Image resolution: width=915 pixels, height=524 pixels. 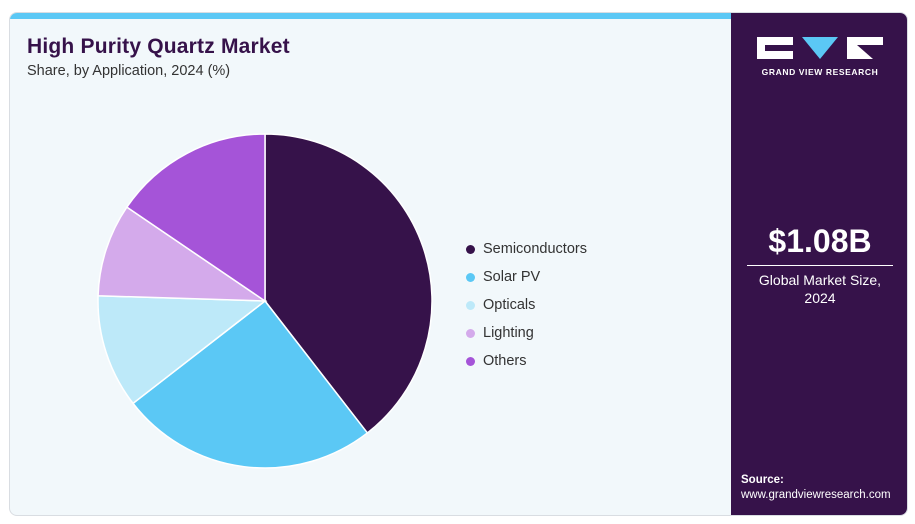 I want to click on legend-item-lighting: Lighting, so click(x=526, y=333).